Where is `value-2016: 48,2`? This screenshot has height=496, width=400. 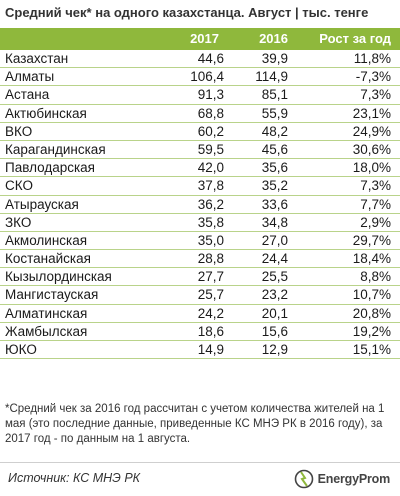
value-2016: 48,2 is located at coordinates (274, 131).